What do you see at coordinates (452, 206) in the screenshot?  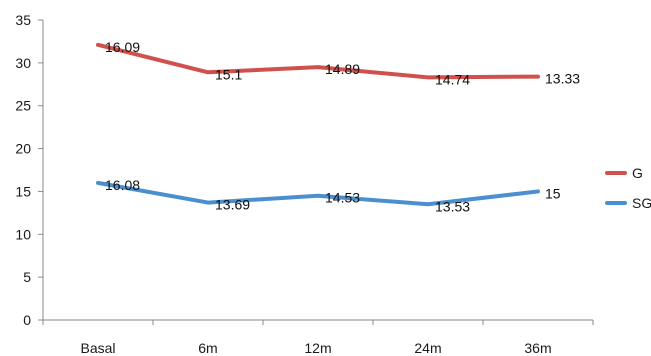 I see `data-label-sg: 13.53` at bounding box center [452, 206].